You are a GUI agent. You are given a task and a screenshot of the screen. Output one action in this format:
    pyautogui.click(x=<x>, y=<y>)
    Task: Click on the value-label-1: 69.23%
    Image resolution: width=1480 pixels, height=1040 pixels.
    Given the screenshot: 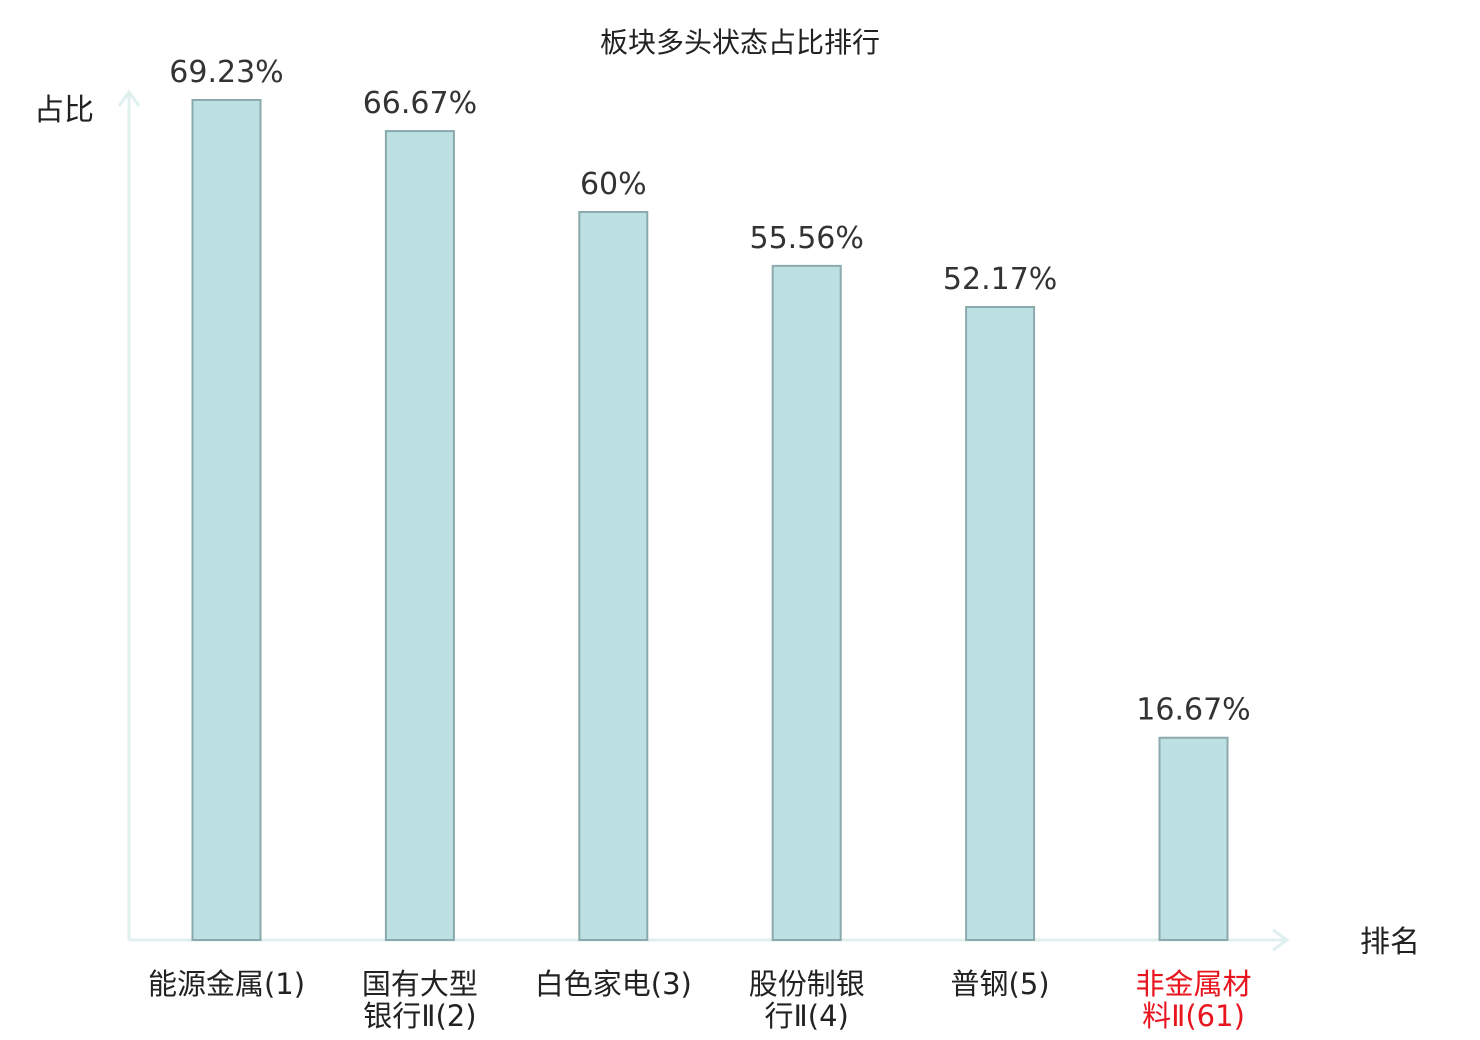 What is the action you would take?
    pyautogui.click(x=226, y=72)
    